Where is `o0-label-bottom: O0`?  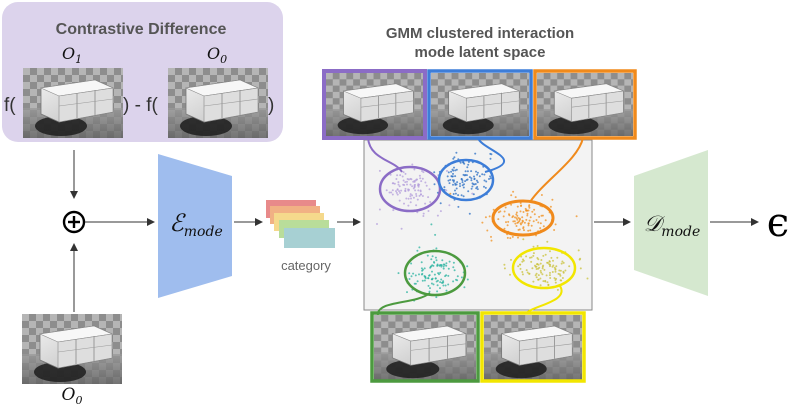 o0-label-bottom: O0 is located at coordinates (72, 396).